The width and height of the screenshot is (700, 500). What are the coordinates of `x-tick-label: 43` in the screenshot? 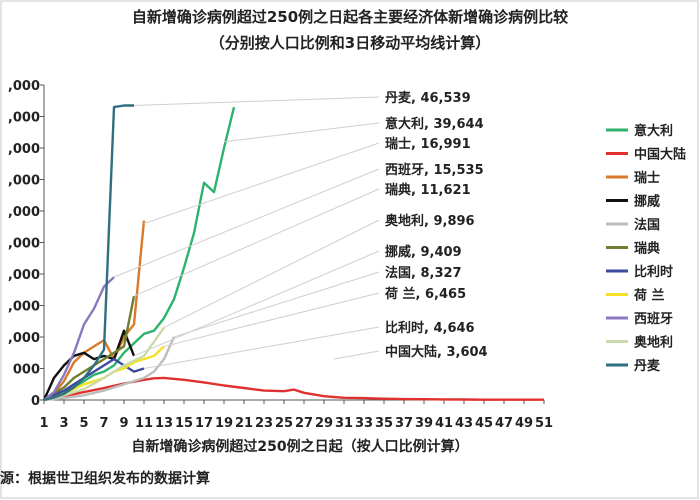 It's located at (464, 423).